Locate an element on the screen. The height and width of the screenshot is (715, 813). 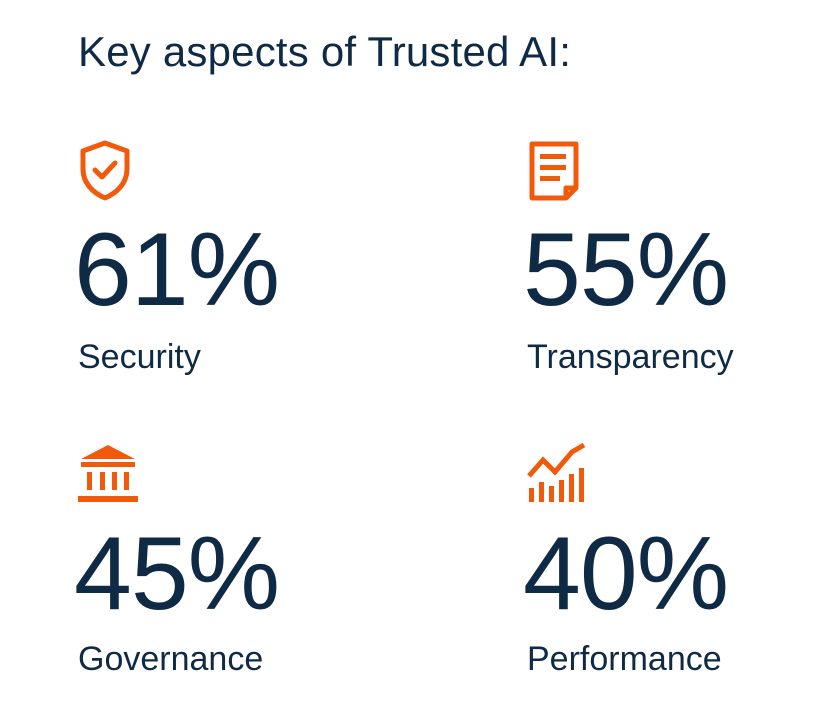
stat-value: 55% is located at coordinates (626, 270).